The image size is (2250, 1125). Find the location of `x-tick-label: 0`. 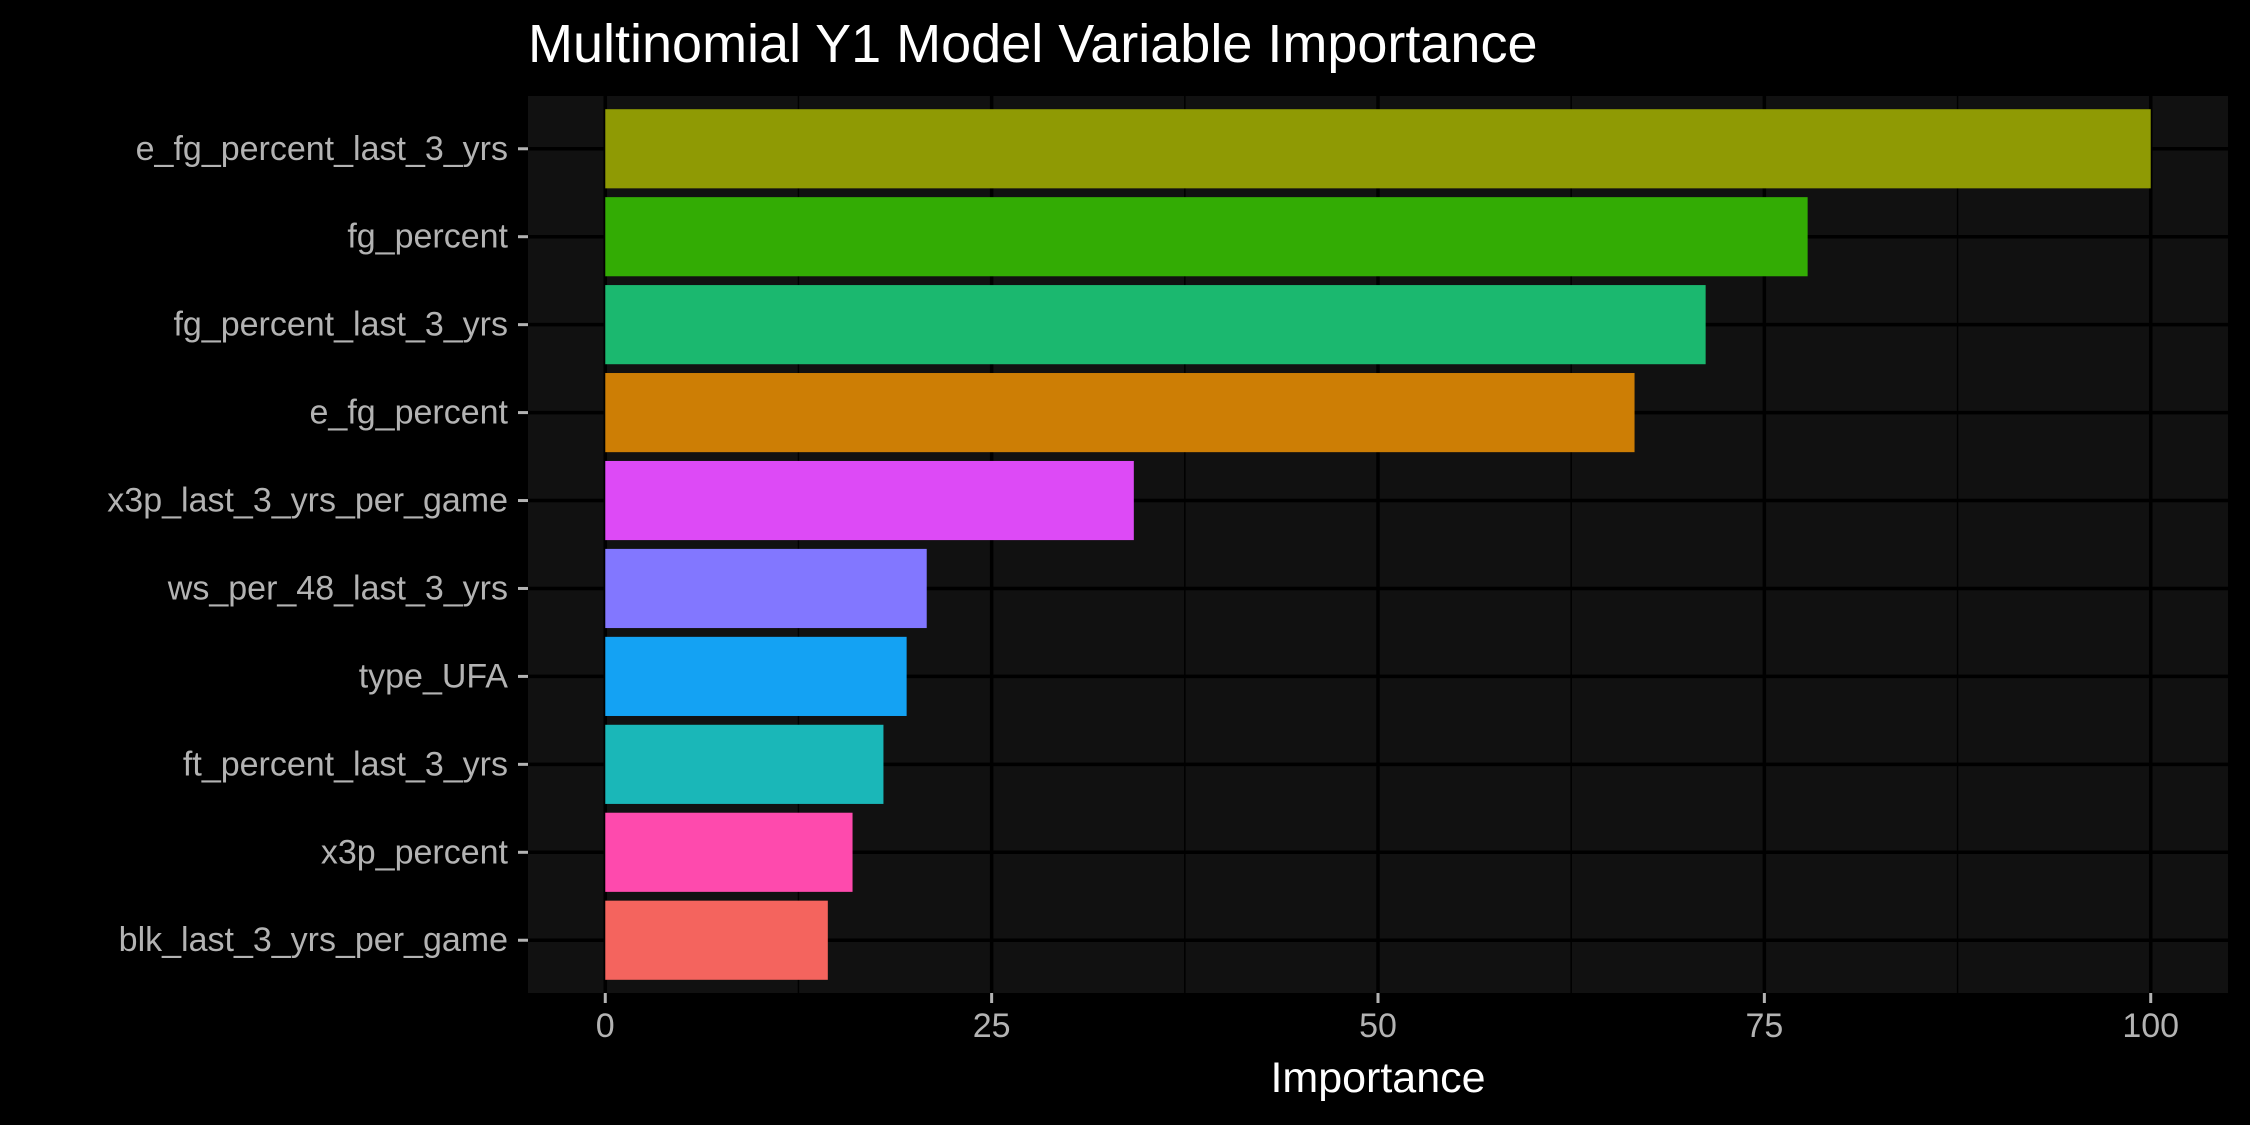

x-tick-label: 0 is located at coordinates (605, 1026).